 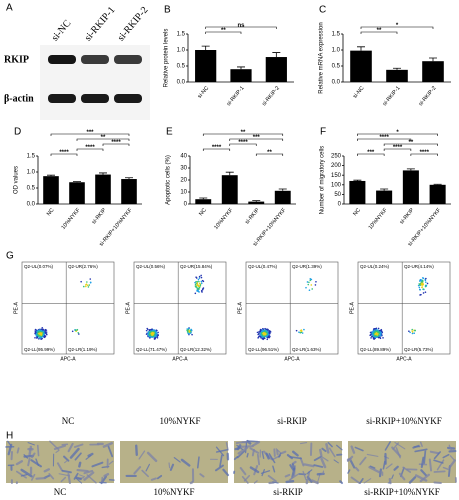 What do you see at coordinates (95, 59) in the screenshot?
I see `blot-band` at bounding box center [95, 59].